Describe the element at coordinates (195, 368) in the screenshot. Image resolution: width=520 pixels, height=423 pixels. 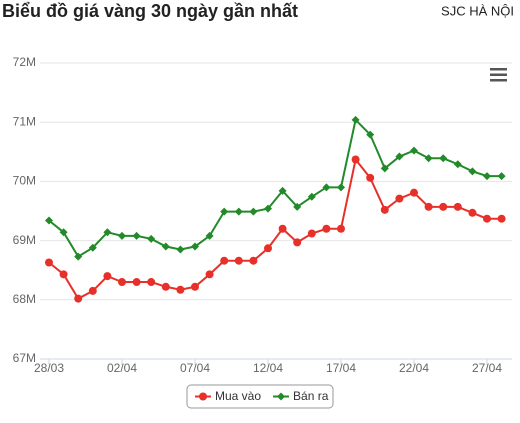
I see `x-tick-label: 07/04` at that location.